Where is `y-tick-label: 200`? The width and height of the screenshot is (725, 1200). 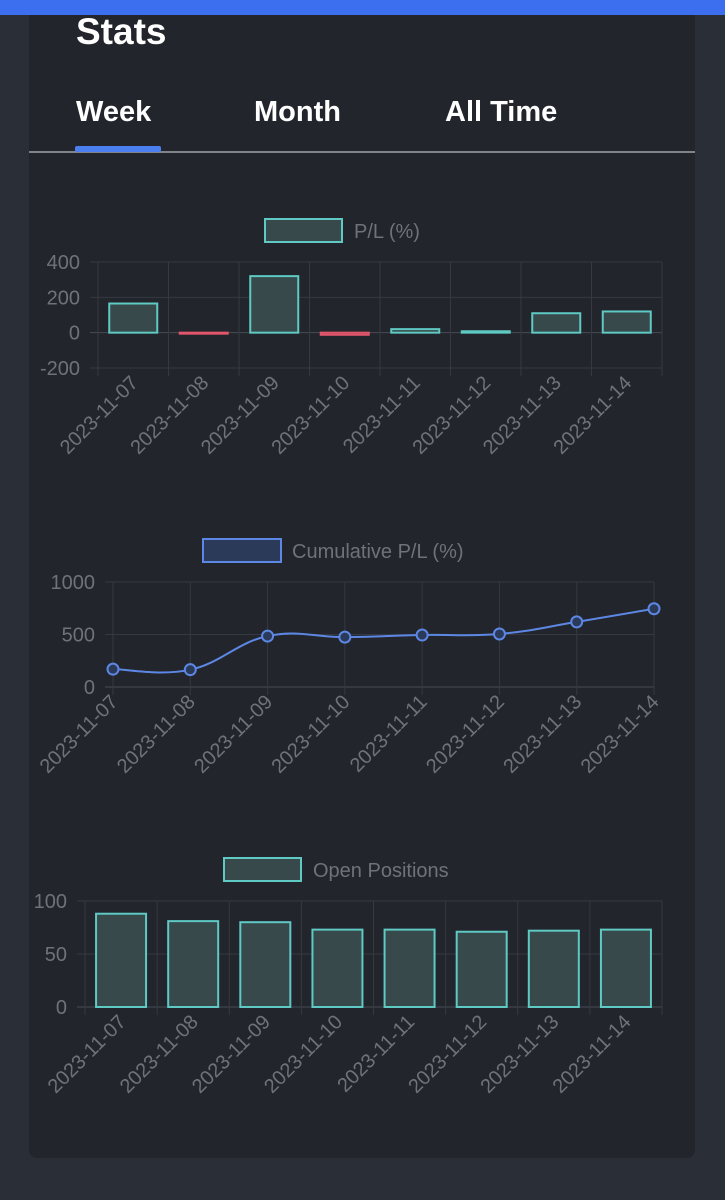
y-tick-label: 200 is located at coordinates (63, 298).